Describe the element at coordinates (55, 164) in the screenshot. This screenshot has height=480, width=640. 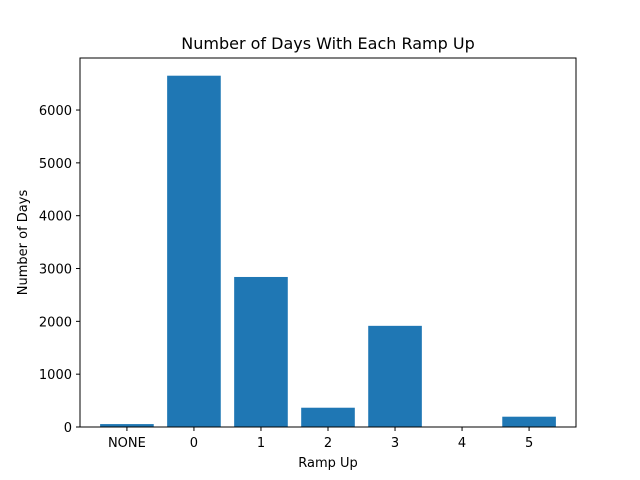
I see `y-tick-label: 5000` at that location.